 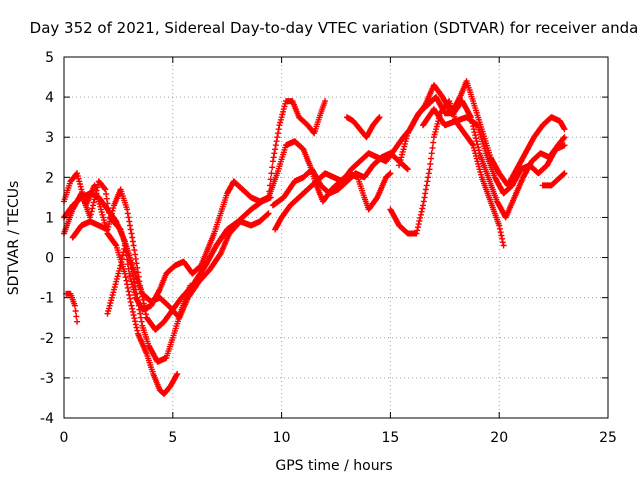 I want to click on series-track-k, so click(x=363, y=127).